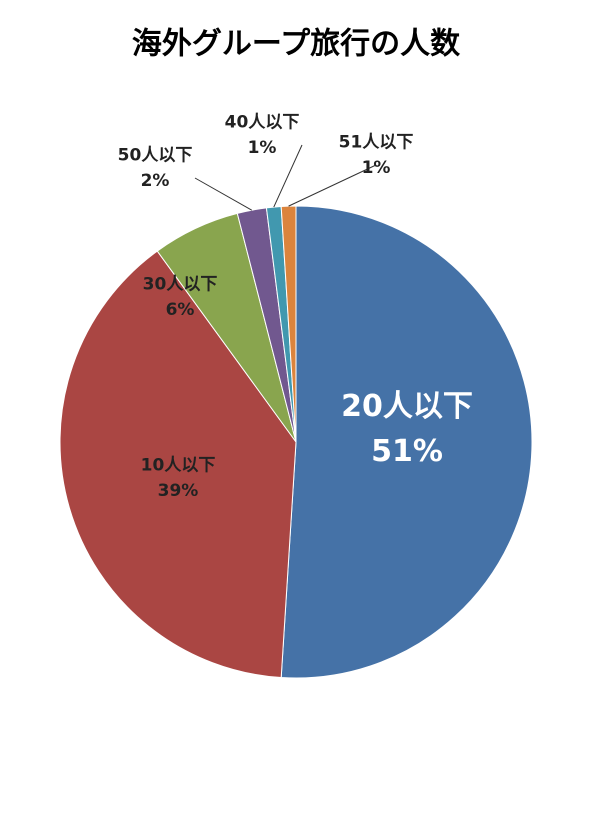 This screenshot has height=817, width=591. What do you see at coordinates (180, 310) in the screenshot?
I see `slice-value-label: 6%` at bounding box center [180, 310].